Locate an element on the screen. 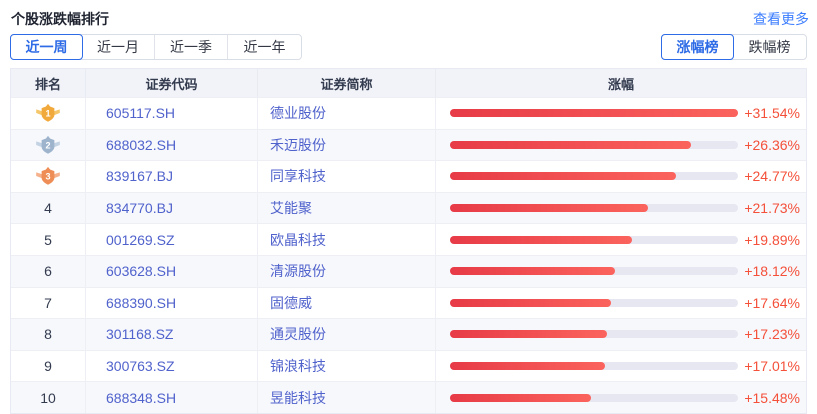 Image resolution: width=817 pixels, height=414 pixels. table-row: 8 301168.SZ 通灵股份 +17.23% is located at coordinates (408, 334).